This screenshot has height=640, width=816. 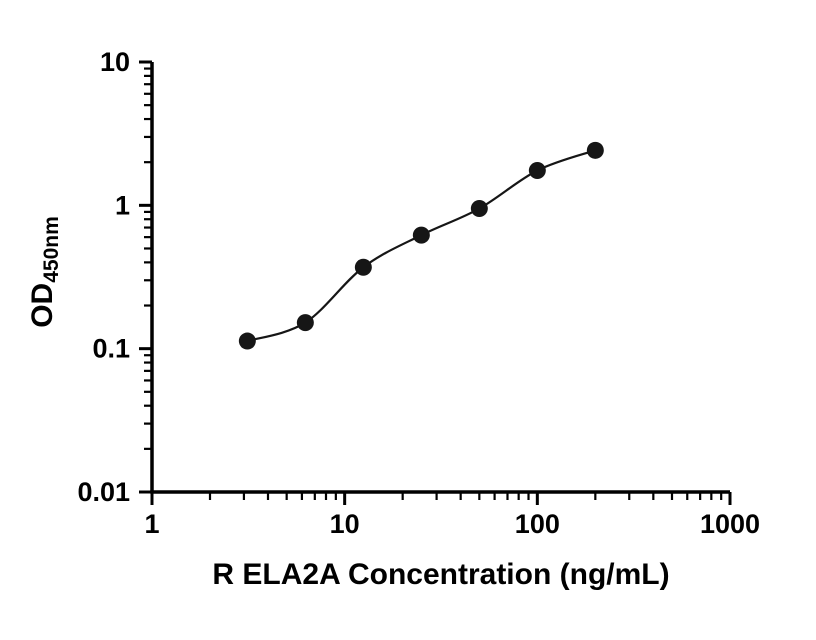 I want to click on y-axis-title-subscript: 450nm, so click(x=51, y=249).